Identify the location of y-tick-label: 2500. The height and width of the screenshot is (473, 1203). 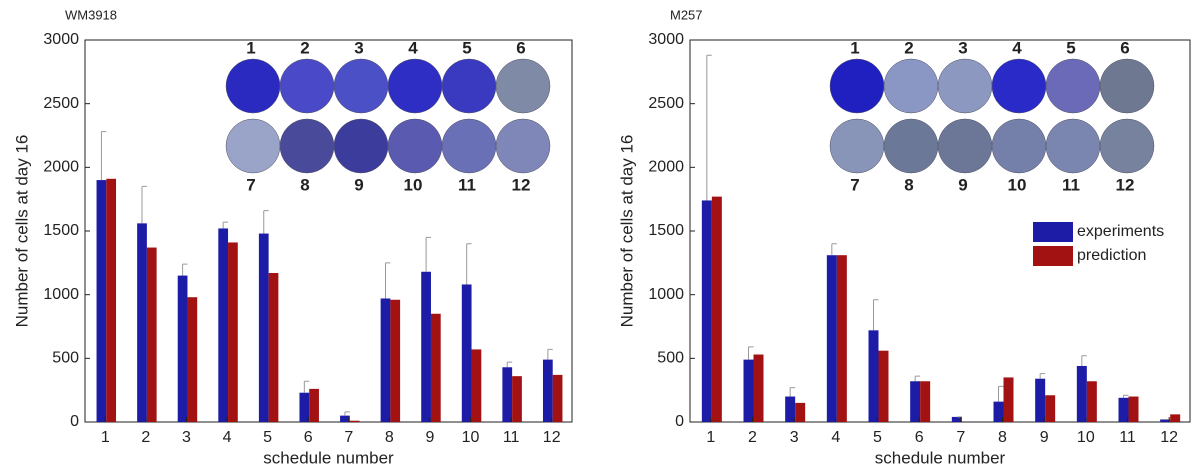
(666, 103).